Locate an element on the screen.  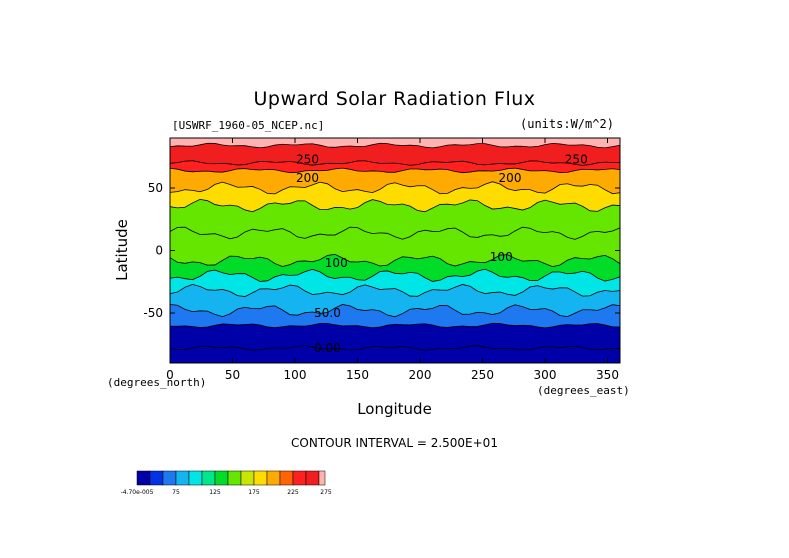
plot-contour-labels: 250 250 200 200 100 100 50.0 0.00 is located at coordinates (442, 253).